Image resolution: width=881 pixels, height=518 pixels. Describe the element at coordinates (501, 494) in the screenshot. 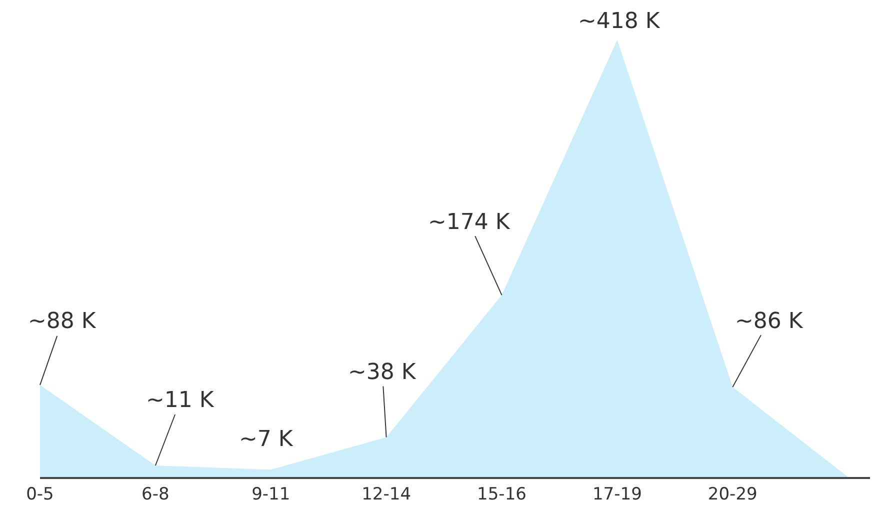

I see `x-tick-label: 15-16` at that location.